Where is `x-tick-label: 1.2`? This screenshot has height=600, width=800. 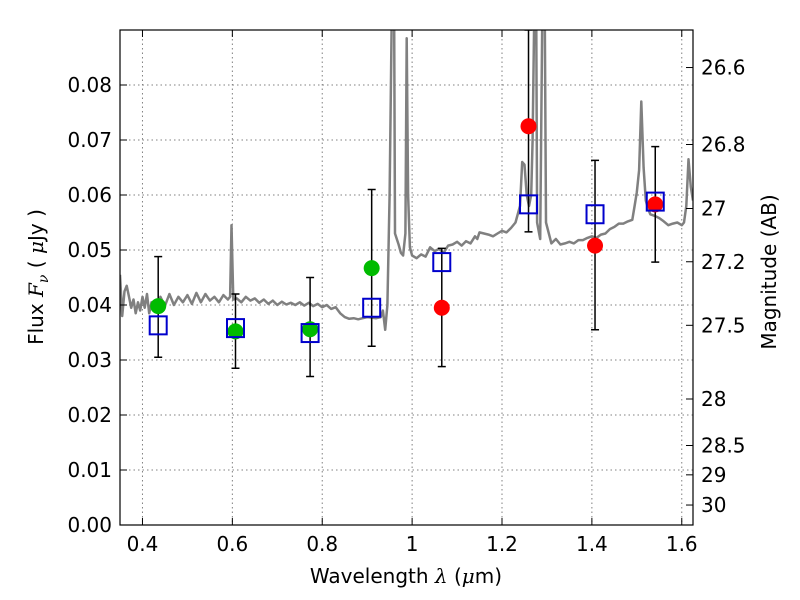
x-tick-label: 1.2 is located at coordinates (502, 544).